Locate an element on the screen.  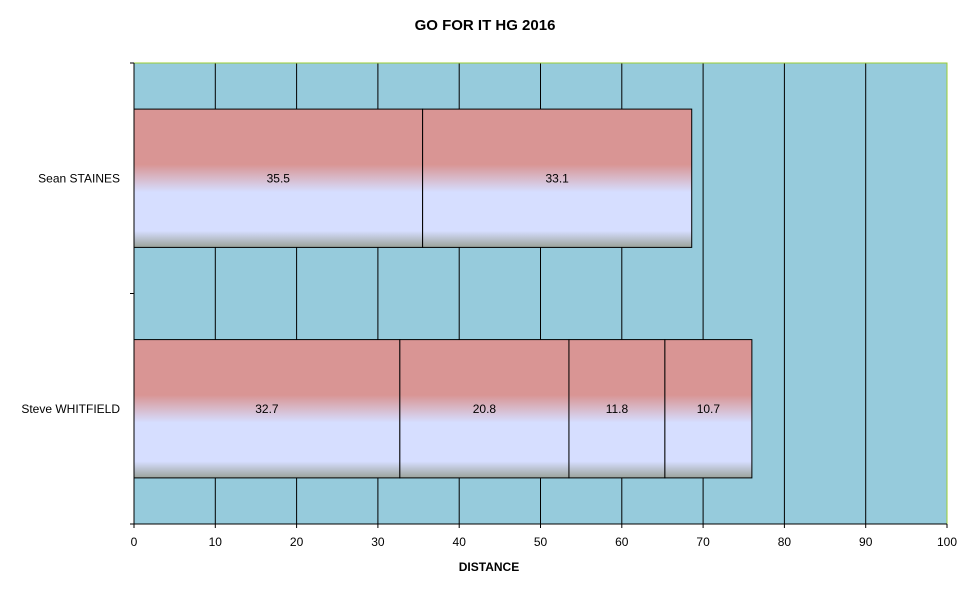
data-label: 11.8 is located at coordinates (617, 409).